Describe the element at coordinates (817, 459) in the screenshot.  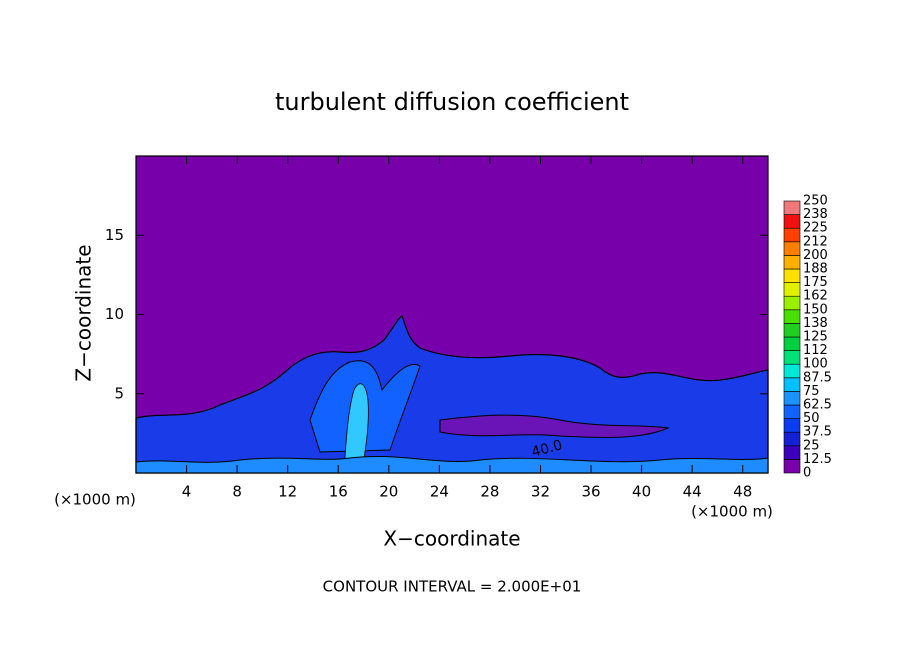
I see `colorbar-label: 12.5` at that location.